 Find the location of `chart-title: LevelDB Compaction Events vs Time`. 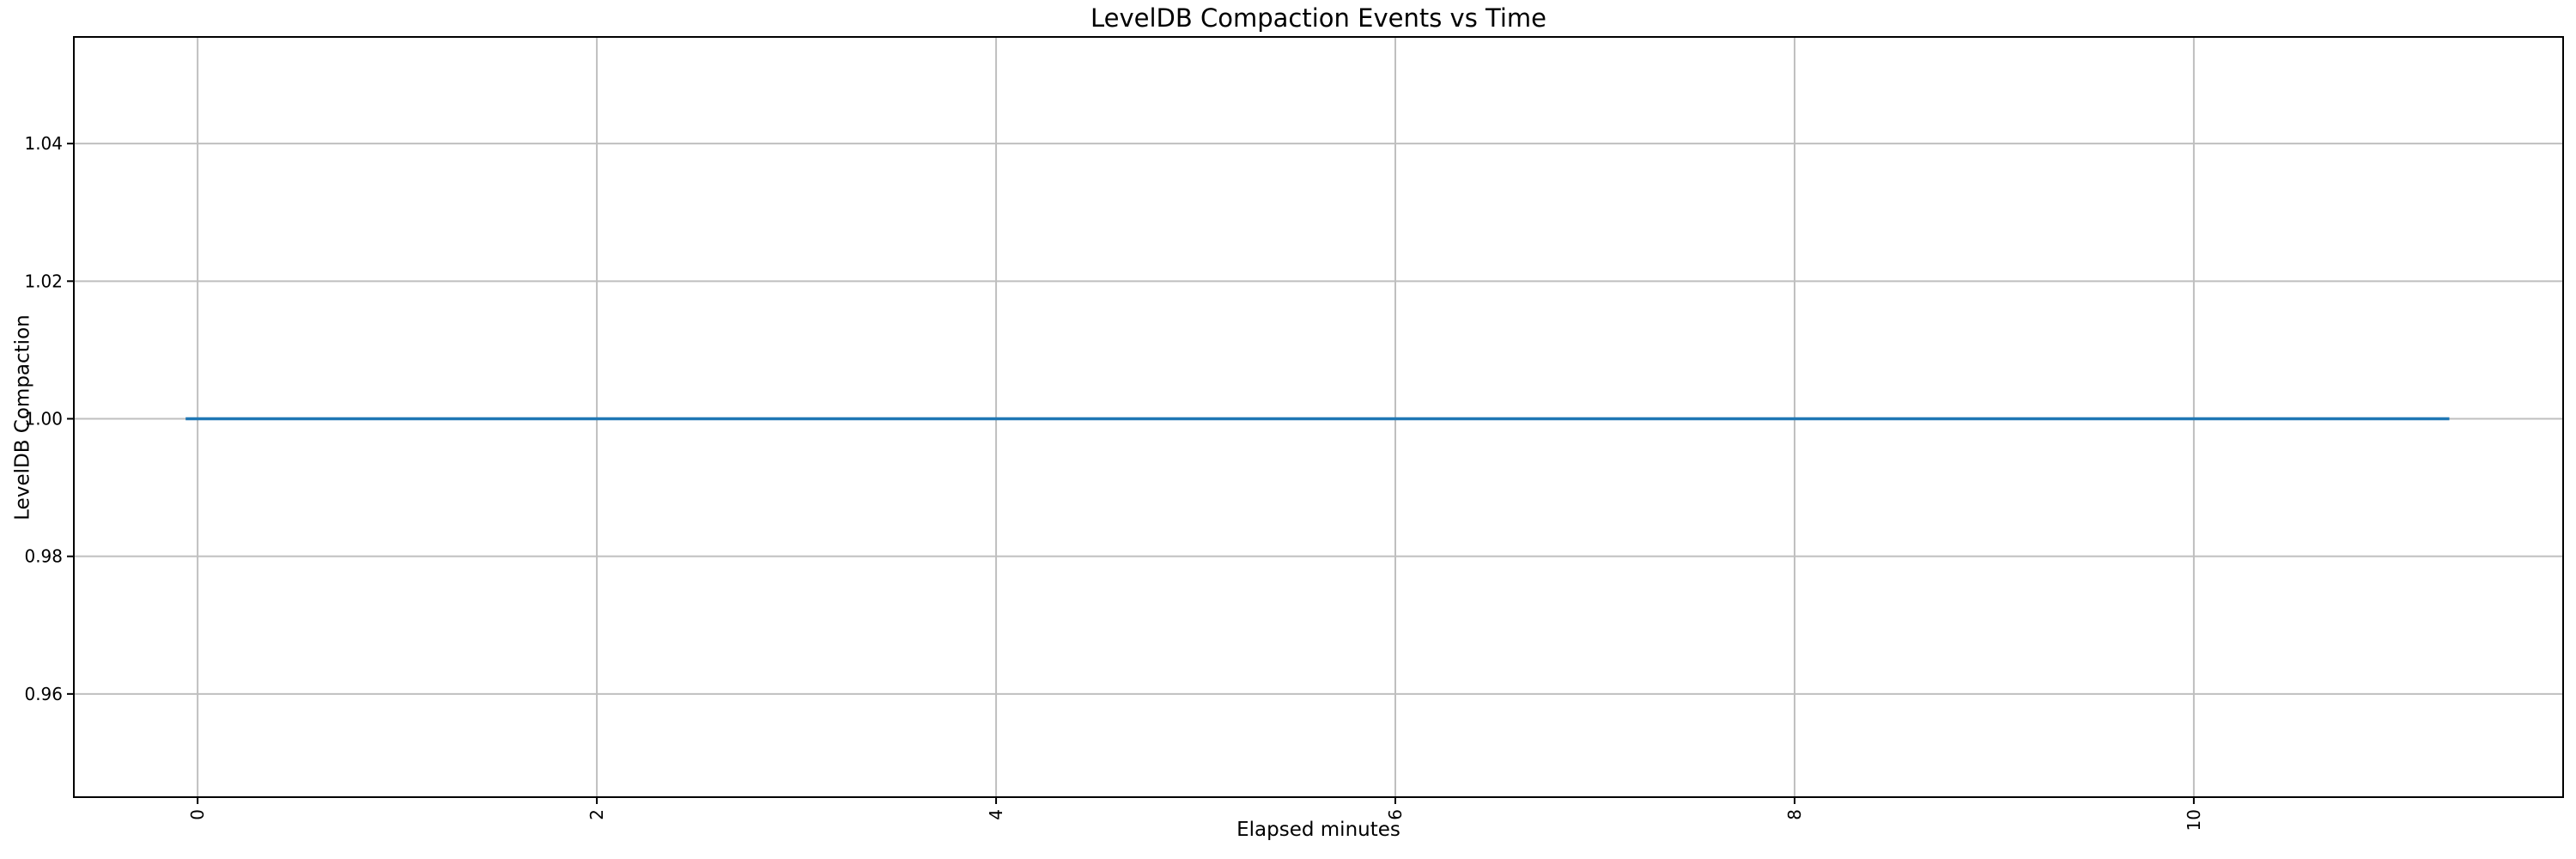

chart-title: LevelDB Compaction Events vs Time is located at coordinates (1319, 18).